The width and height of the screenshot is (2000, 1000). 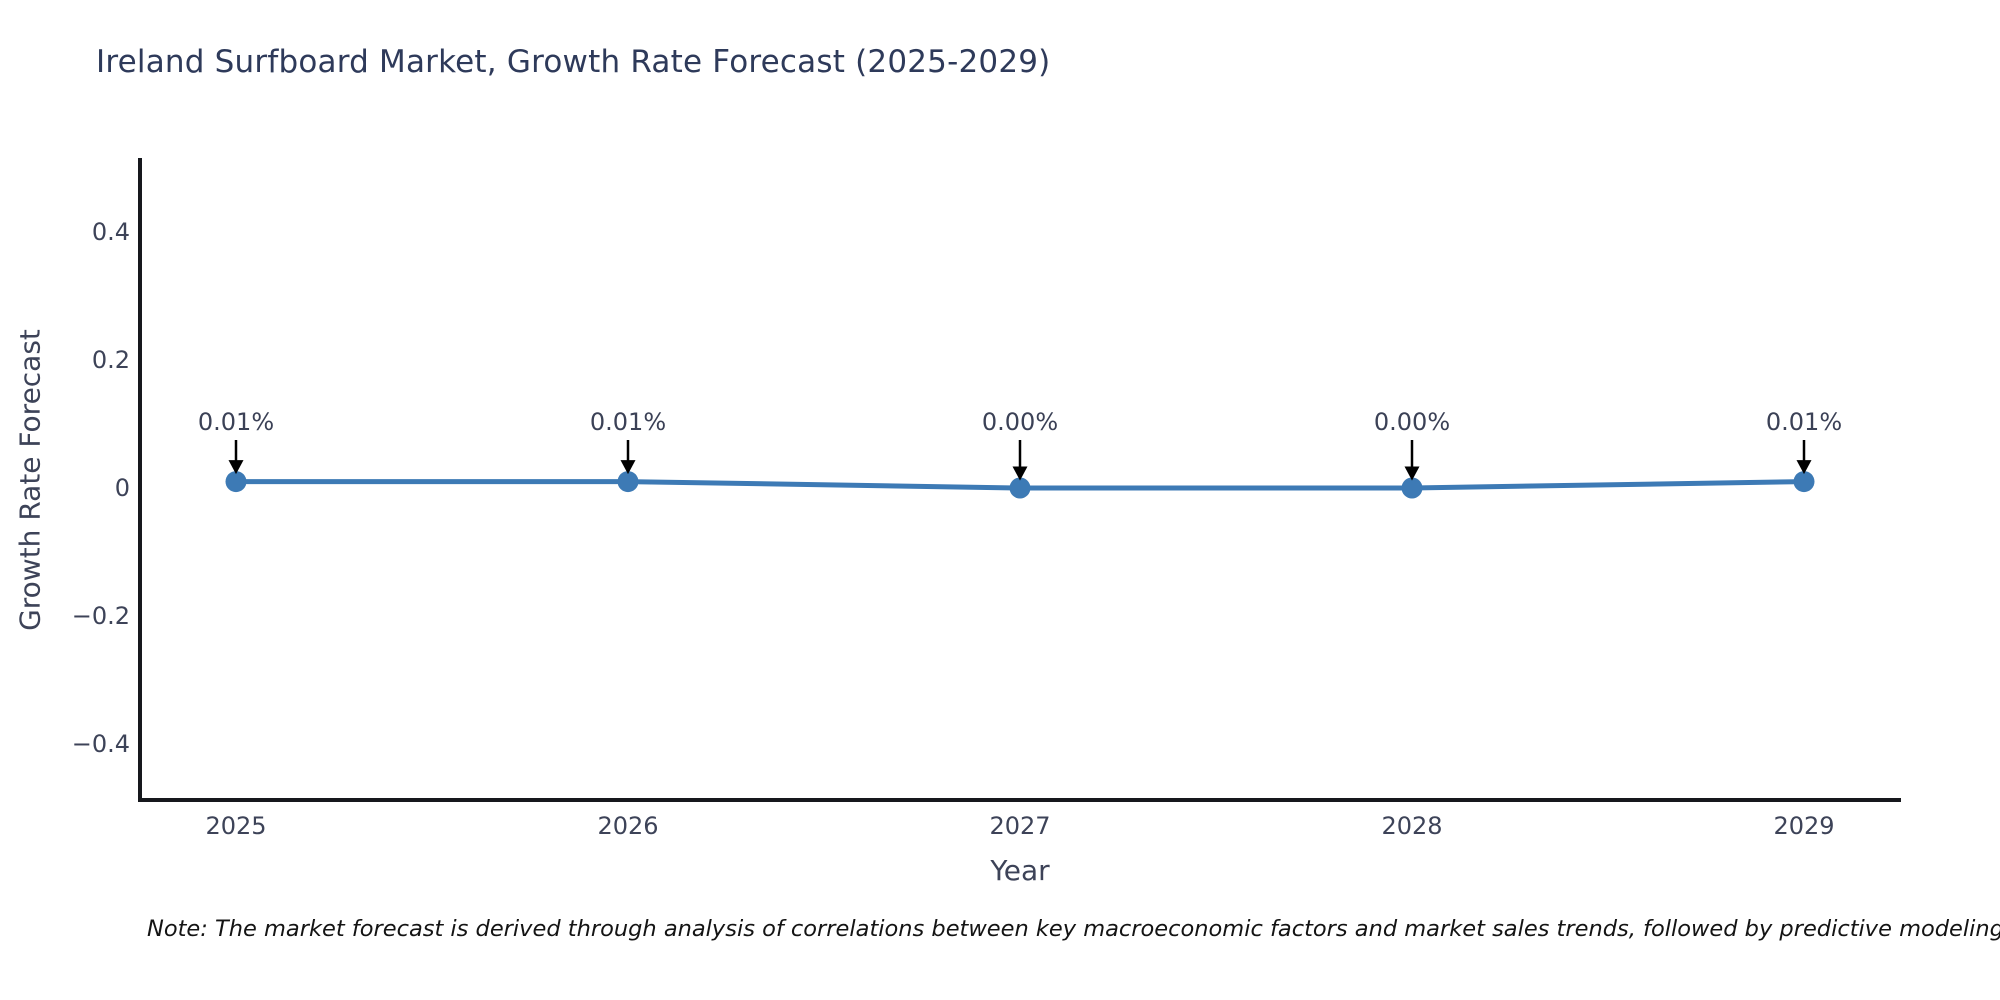 I want to click on y-tick-label: −0.4, so click(x=101, y=744).